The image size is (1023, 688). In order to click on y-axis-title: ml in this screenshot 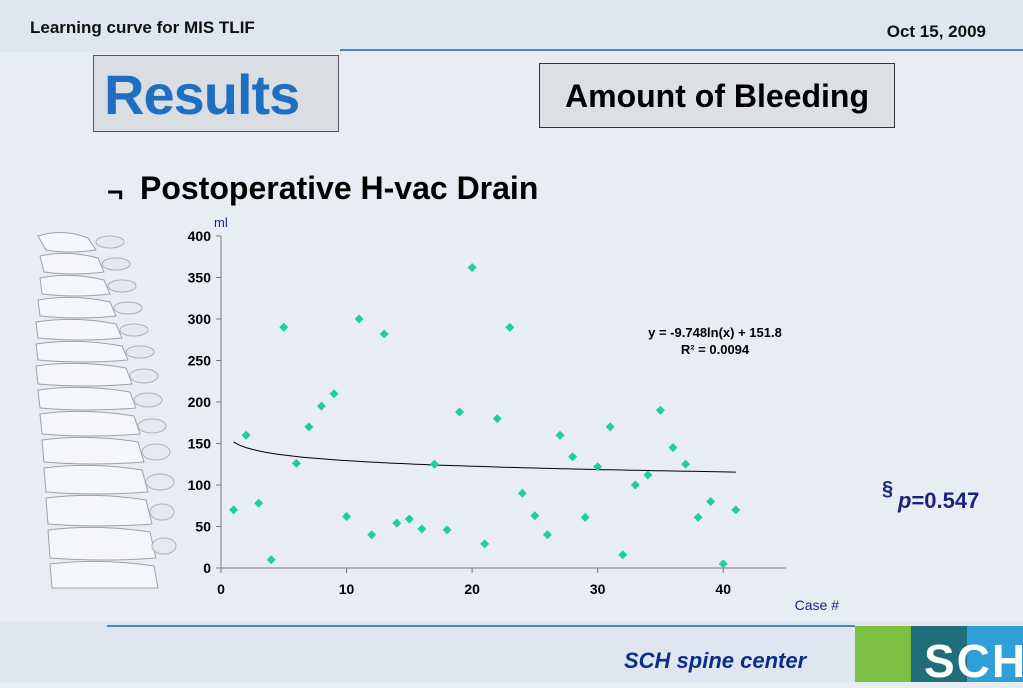, I will do `click(221, 222)`.